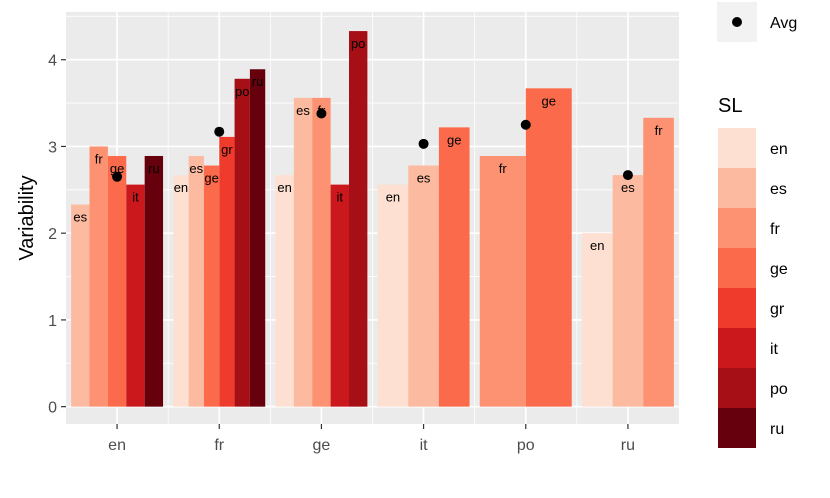  I want to click on bar-label-ge-es: es, so click(303, 110).